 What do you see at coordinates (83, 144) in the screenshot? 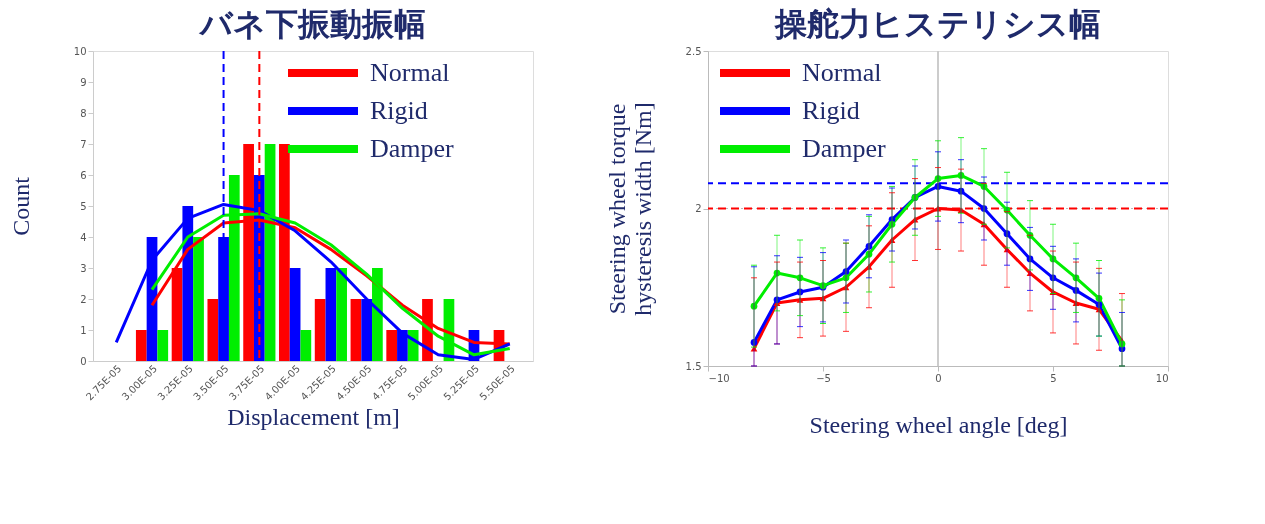
I see `y-tick-label: 7` at bounding box center [83, 144].